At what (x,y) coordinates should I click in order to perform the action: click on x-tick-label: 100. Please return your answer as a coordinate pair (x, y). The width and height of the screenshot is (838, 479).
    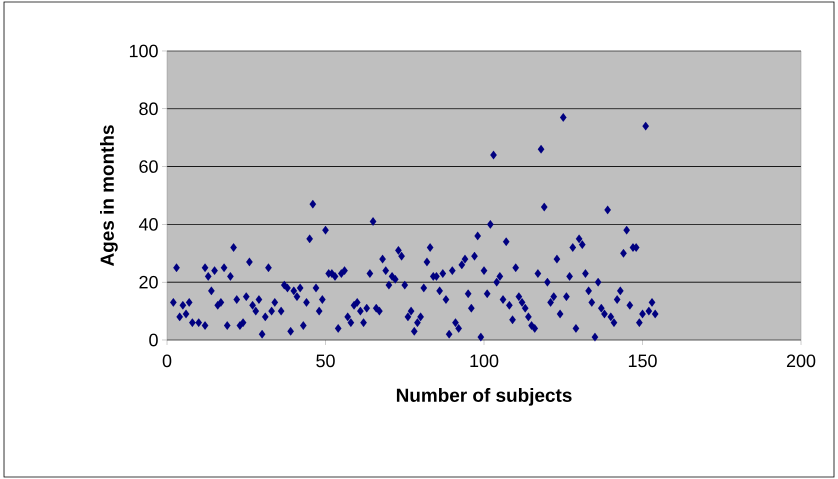
    Looking at the image, I should click on (484, 361).